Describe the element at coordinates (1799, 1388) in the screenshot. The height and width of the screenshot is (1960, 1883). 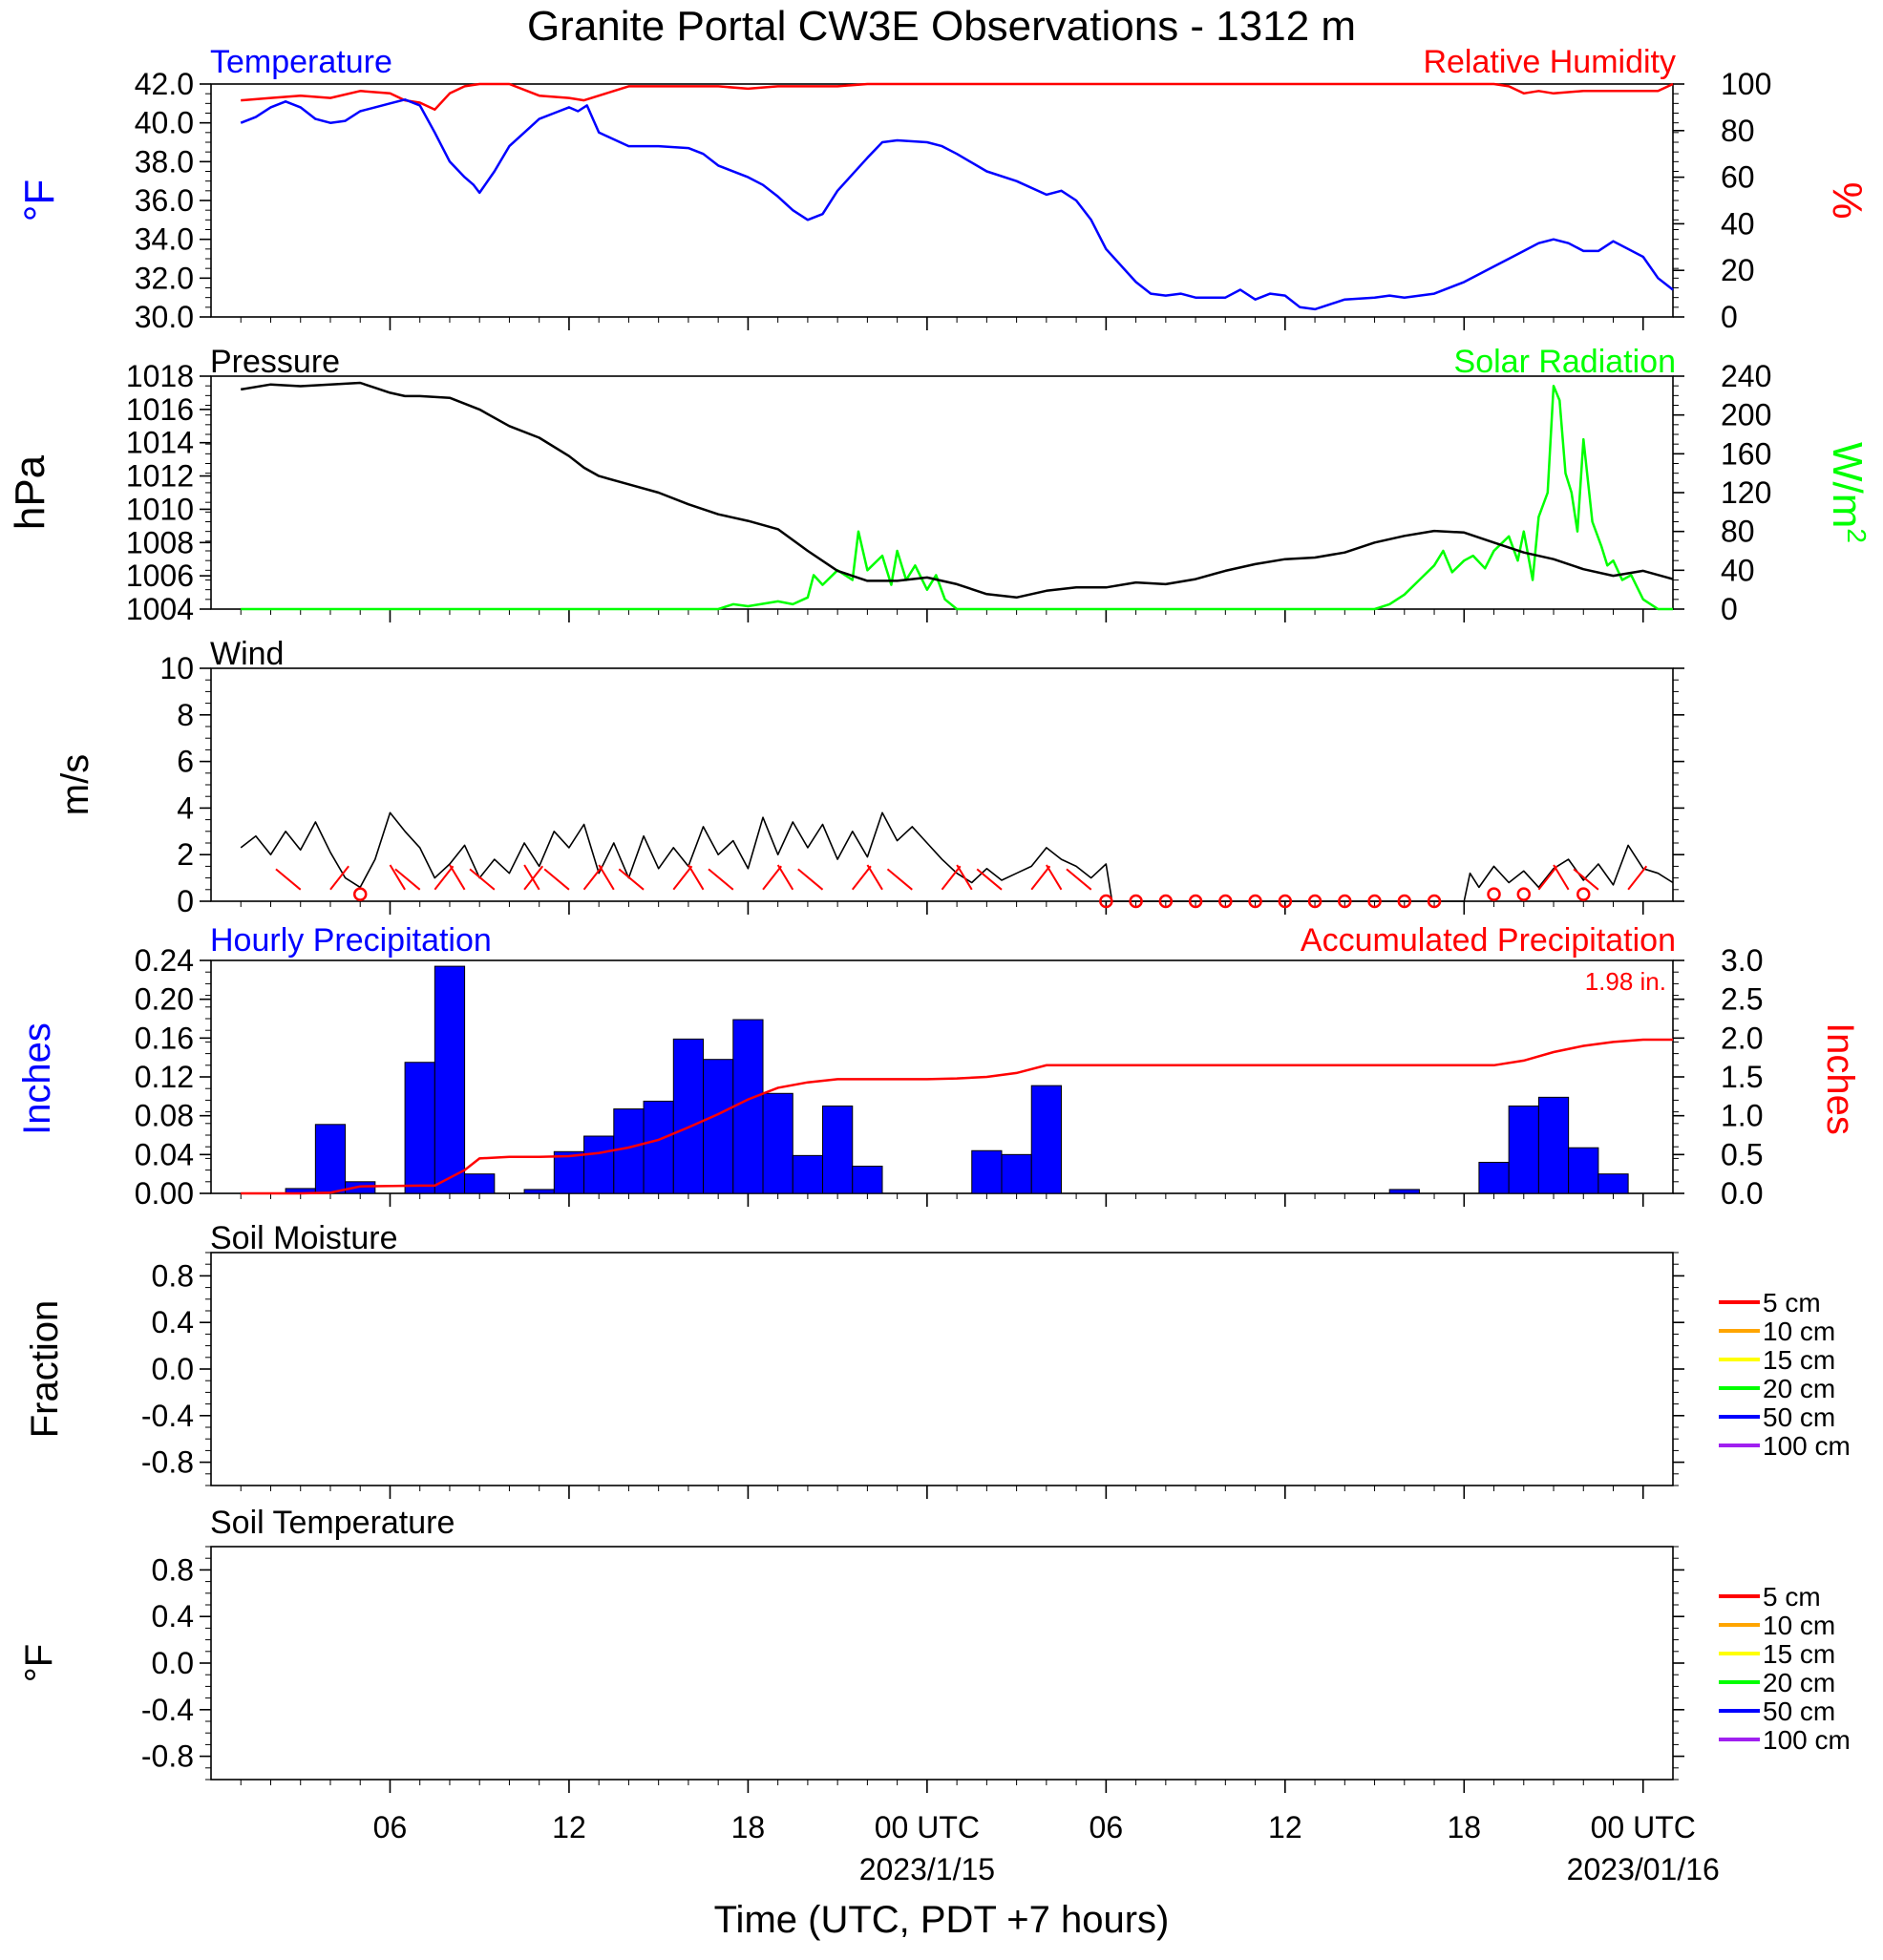
I see `legend-label: 20 cm` at that location.